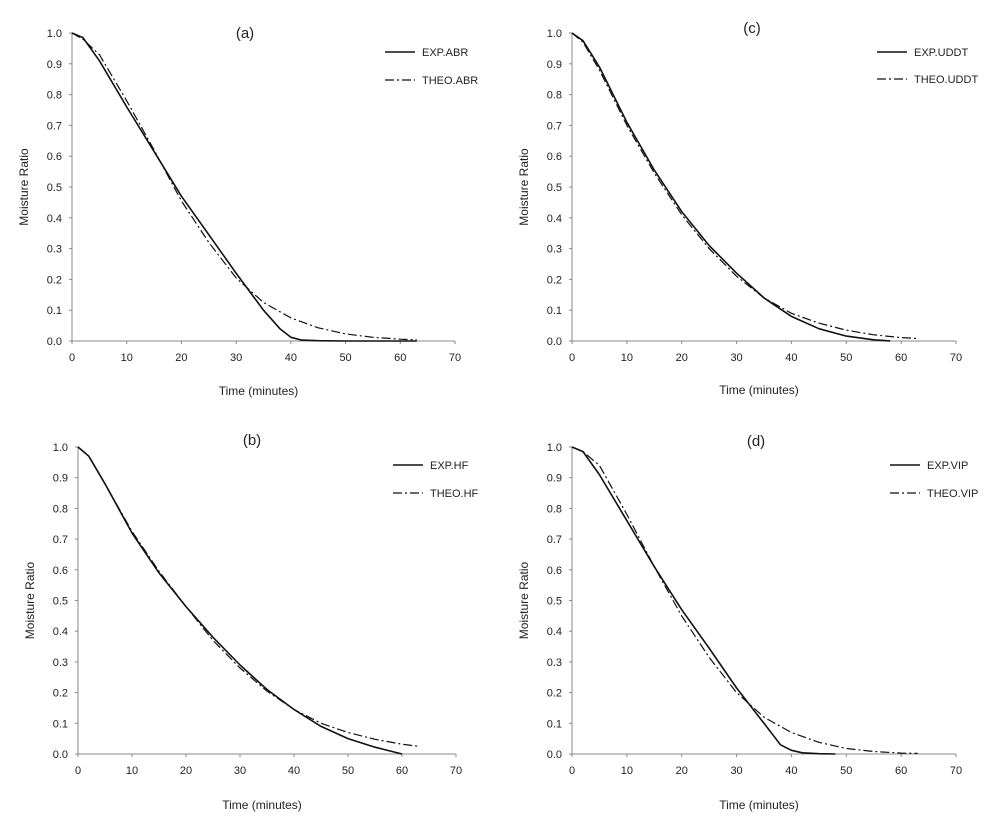 The width and height of the screenshot is (1000, 830). I want to click on panel-title: (c), so click(752, 28).